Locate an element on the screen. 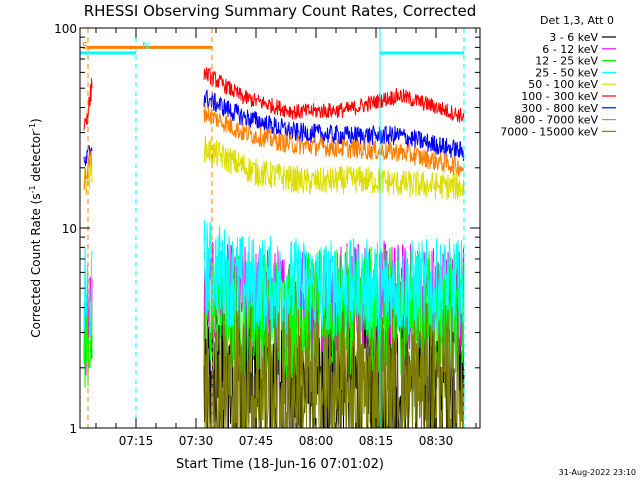 Image resolution: width=640 pixels, height=480 pixels. footer-timestamp: 31-Aug-2022 23:10 is located at coordinates (597, 472).